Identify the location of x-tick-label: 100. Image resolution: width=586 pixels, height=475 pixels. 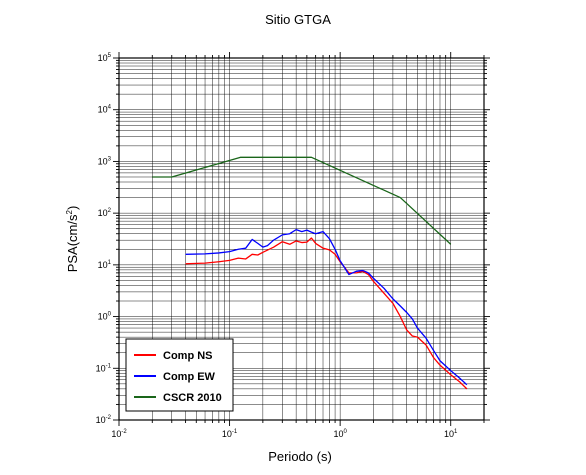
(340, 434).